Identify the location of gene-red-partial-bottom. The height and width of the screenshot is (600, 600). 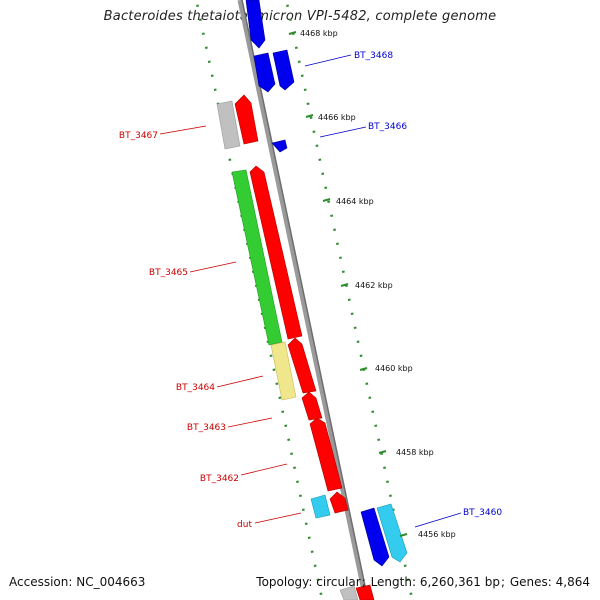
(365, 592).